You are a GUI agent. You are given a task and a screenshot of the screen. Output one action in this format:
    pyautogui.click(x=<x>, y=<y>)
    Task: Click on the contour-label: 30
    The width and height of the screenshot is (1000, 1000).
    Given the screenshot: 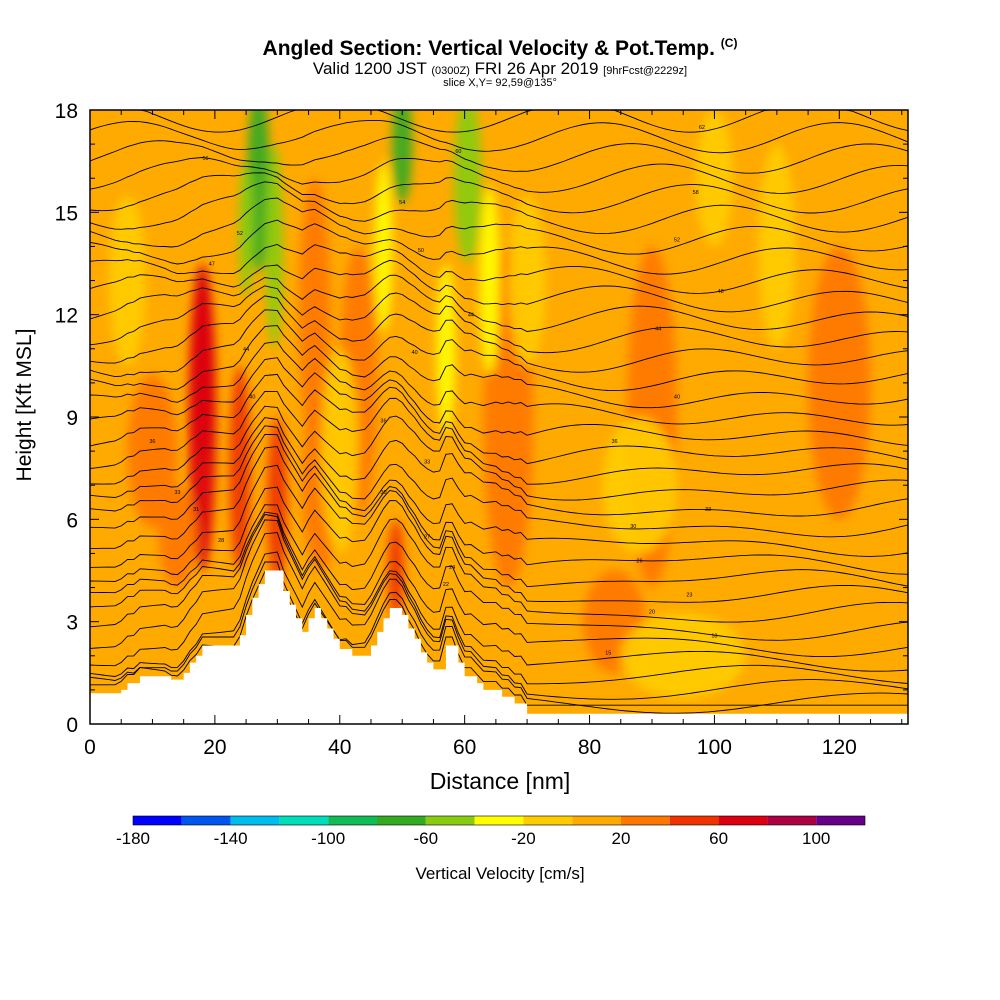 What is the action you would take?
    pyautogui.click(x=383, y=493)
    